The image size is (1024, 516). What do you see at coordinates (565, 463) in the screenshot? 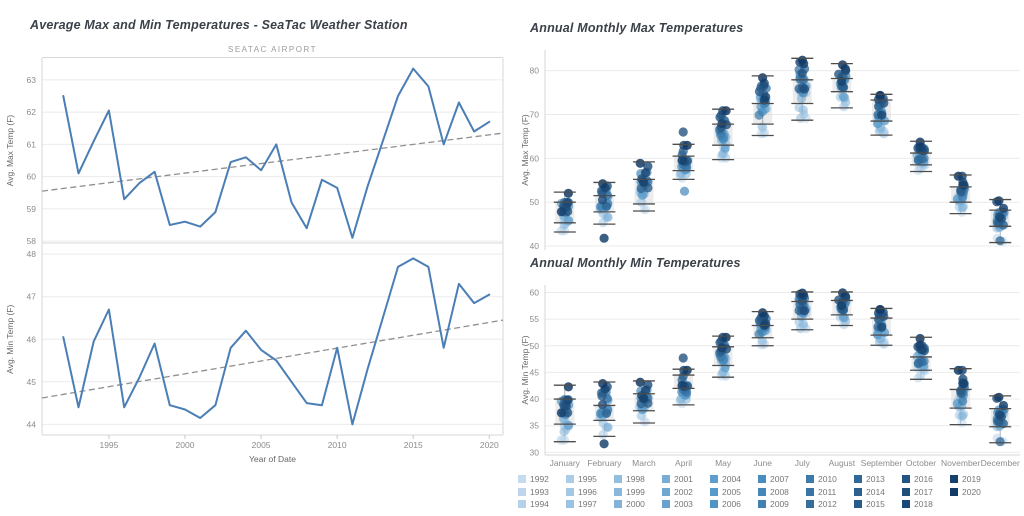
I see `month-label: January` at bounding box center [565, 463].